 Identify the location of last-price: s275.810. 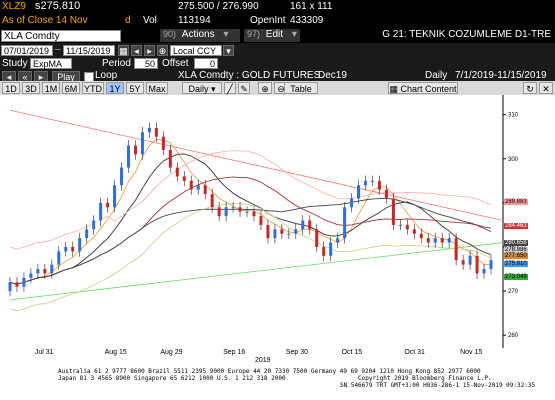
(58, 6).